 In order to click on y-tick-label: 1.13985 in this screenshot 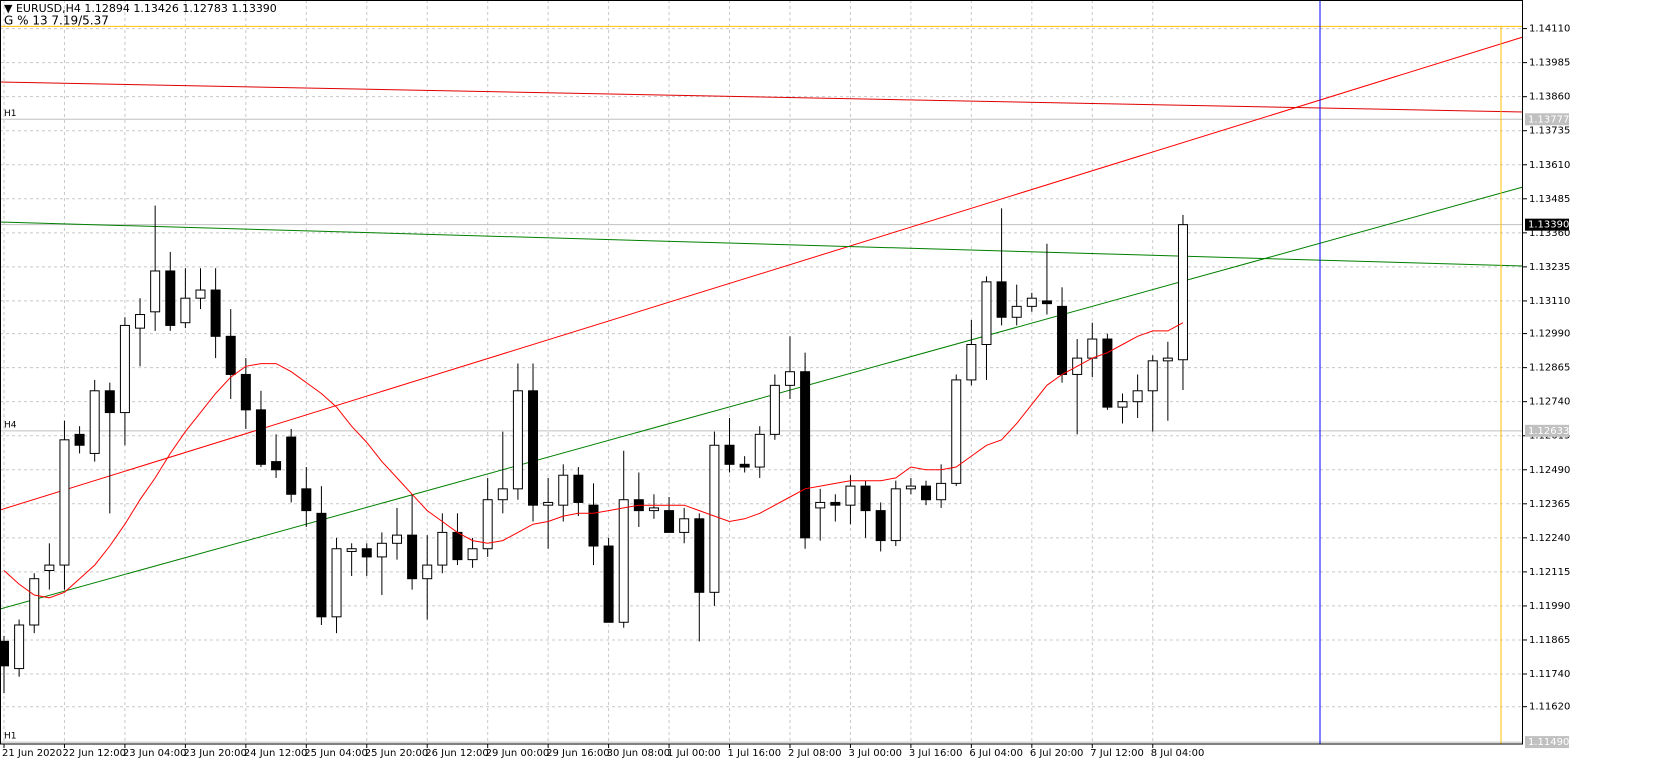, I will do `click(1549, 63)`.